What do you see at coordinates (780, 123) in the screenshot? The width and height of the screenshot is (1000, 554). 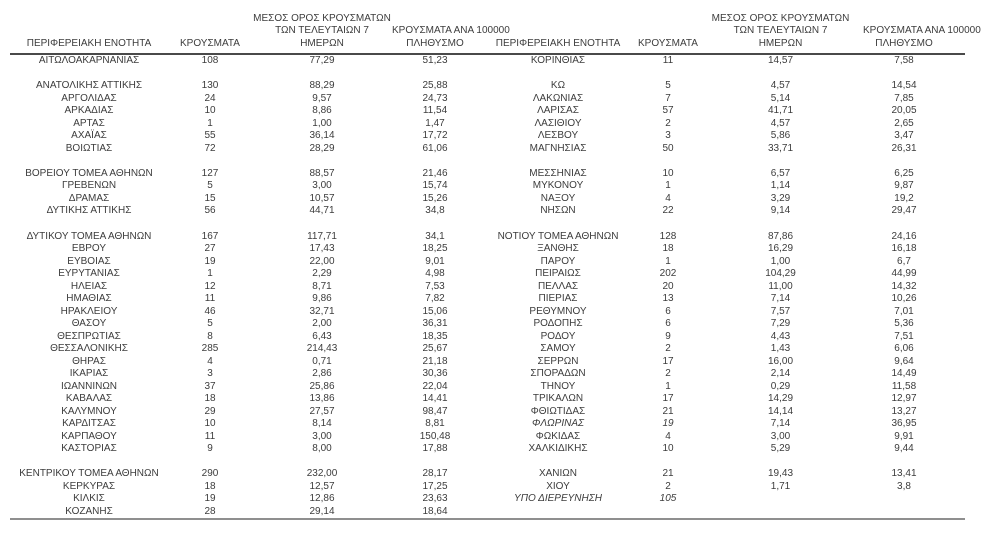 I see `avg7-cell-right: 4,57` at bounding box center [780, 123].